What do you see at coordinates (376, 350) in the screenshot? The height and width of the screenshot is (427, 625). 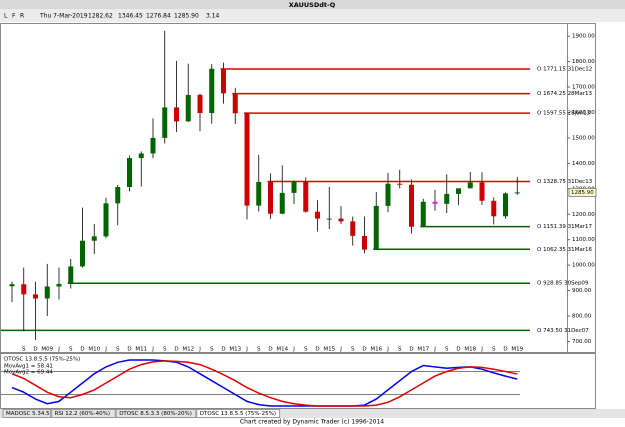 I see `x-tick-label: M16` at bounding box center [376, 350].